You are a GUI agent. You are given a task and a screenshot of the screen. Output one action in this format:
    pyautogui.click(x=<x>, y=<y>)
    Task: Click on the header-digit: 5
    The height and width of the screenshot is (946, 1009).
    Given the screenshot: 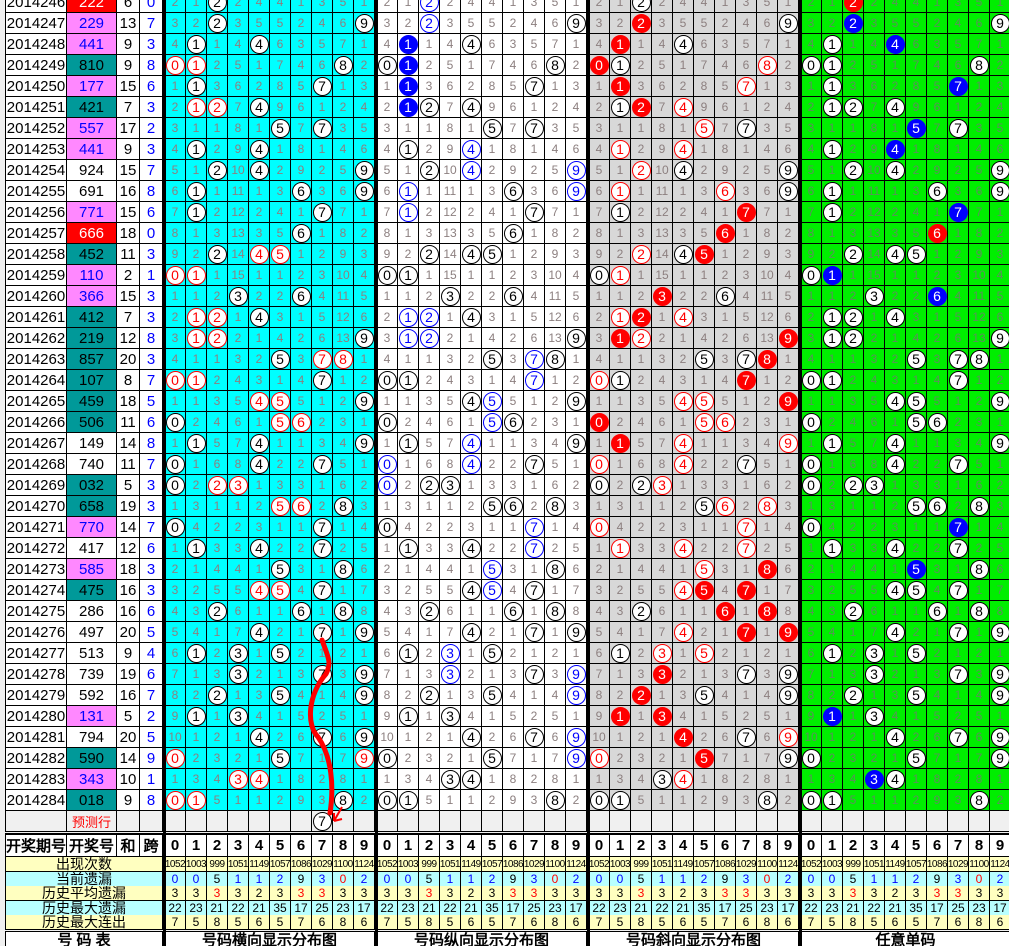 What is the action you would take?
    pyautogui.click(x=492, y=845)
    